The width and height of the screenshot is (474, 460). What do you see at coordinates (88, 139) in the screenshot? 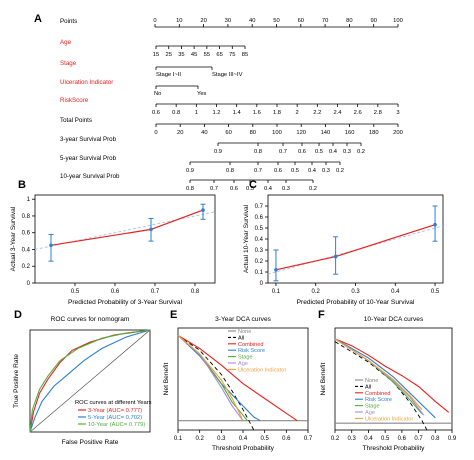
I see `nomogram-row-label: 3-year Survival Prob` at bounding box center [88, 139].